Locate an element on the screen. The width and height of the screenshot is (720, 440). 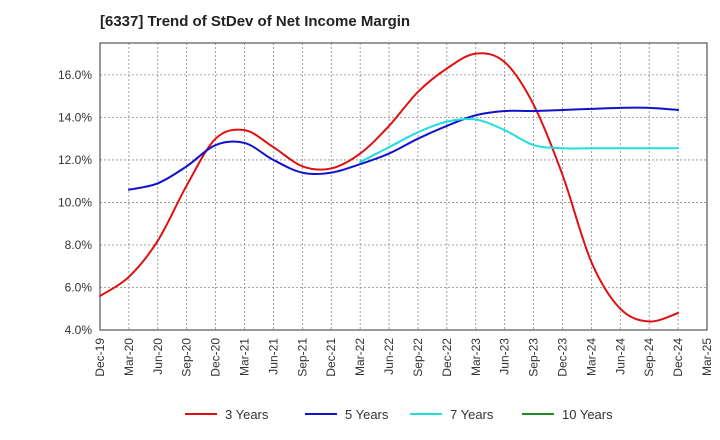
y-tick-label: 14.0% is located at coordinates (75, 117).